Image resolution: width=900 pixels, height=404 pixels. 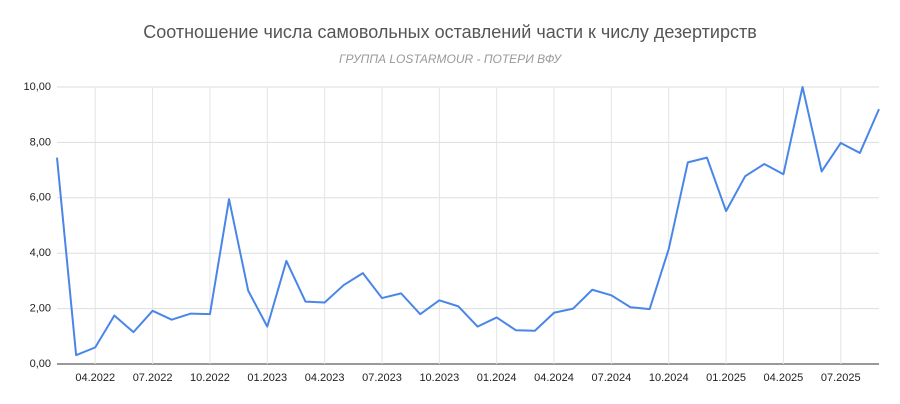 I want to click on x-tick-label: 10.2024, so click(x=669, y=378).